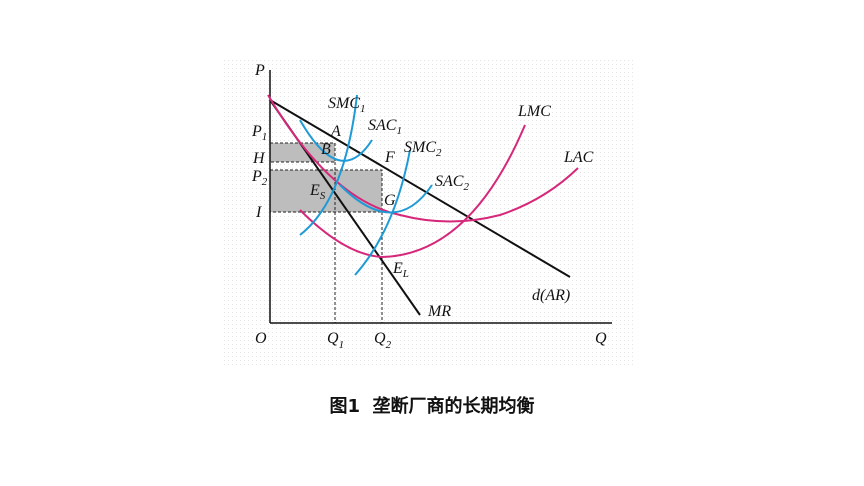  I want to click on point-label: G, so click(390, 200).